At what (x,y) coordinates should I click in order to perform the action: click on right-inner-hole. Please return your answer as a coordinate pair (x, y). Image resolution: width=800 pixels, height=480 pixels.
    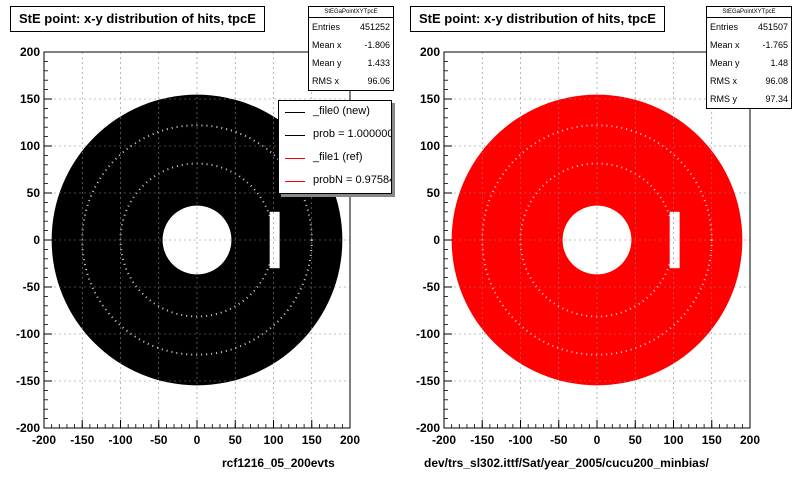
    Looking at the image, I should click on (597, 240).